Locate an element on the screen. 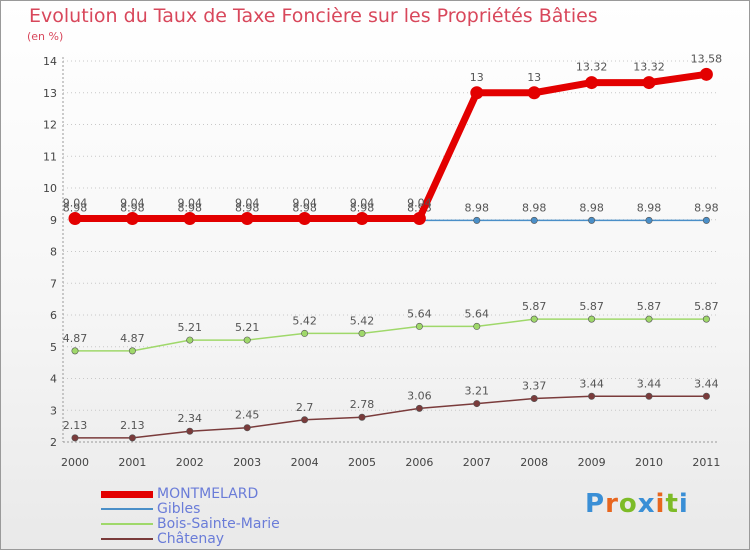 Image resolution: width=750 pixels, height=550 pixels. y-tick-label: 7 is located at coordinates (53, 283).